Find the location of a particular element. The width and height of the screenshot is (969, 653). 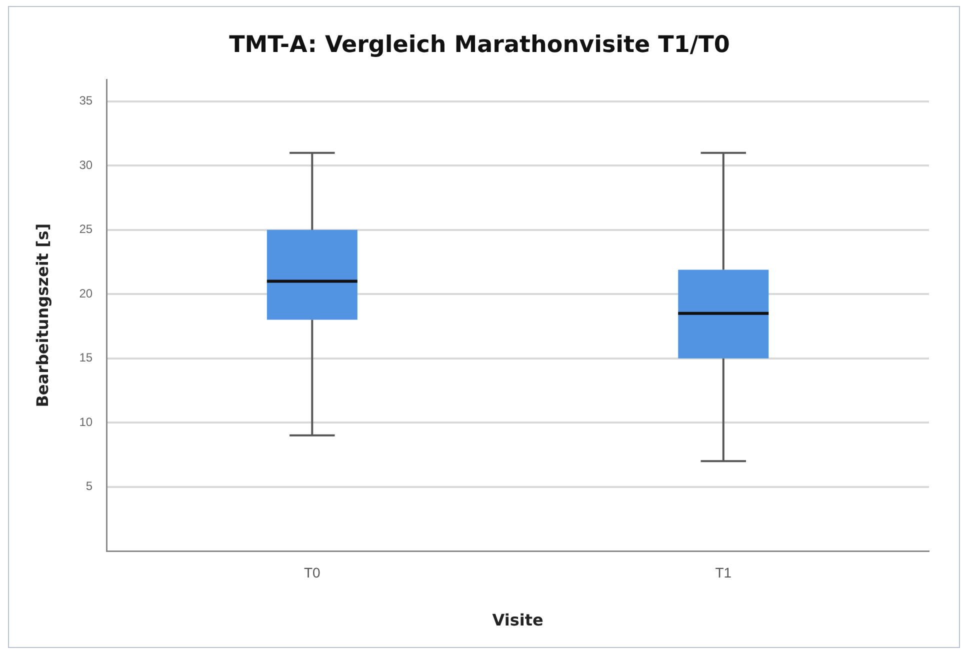

y-tick-label: 25 is located at coordinates (86, 229).